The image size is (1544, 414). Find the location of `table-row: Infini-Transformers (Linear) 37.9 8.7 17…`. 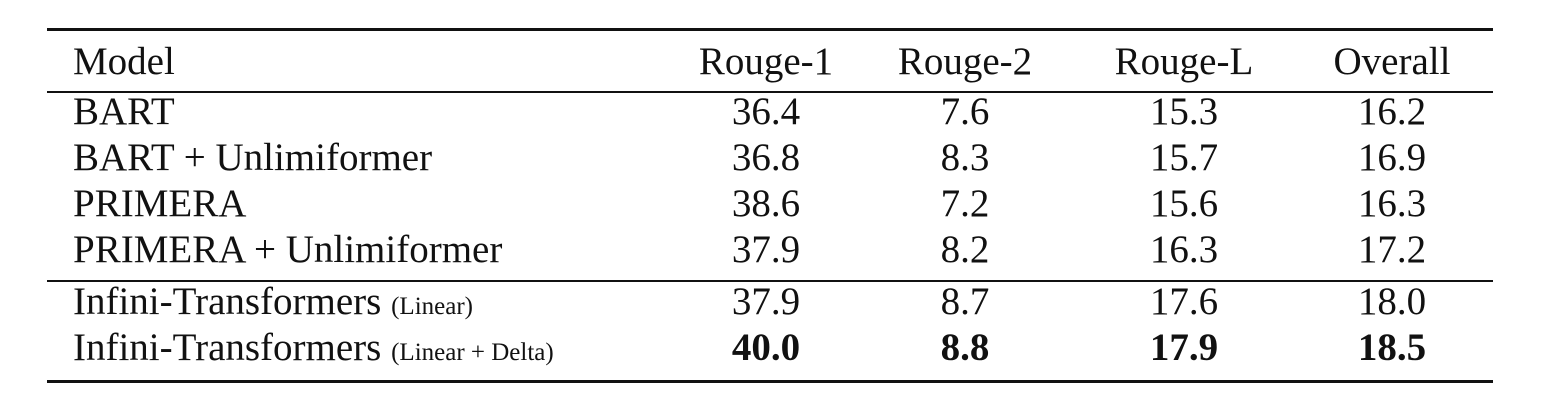

table-row: Infini-Transformers (Linear) 37.9 8.7 17… is located at coordinates (770, 302).